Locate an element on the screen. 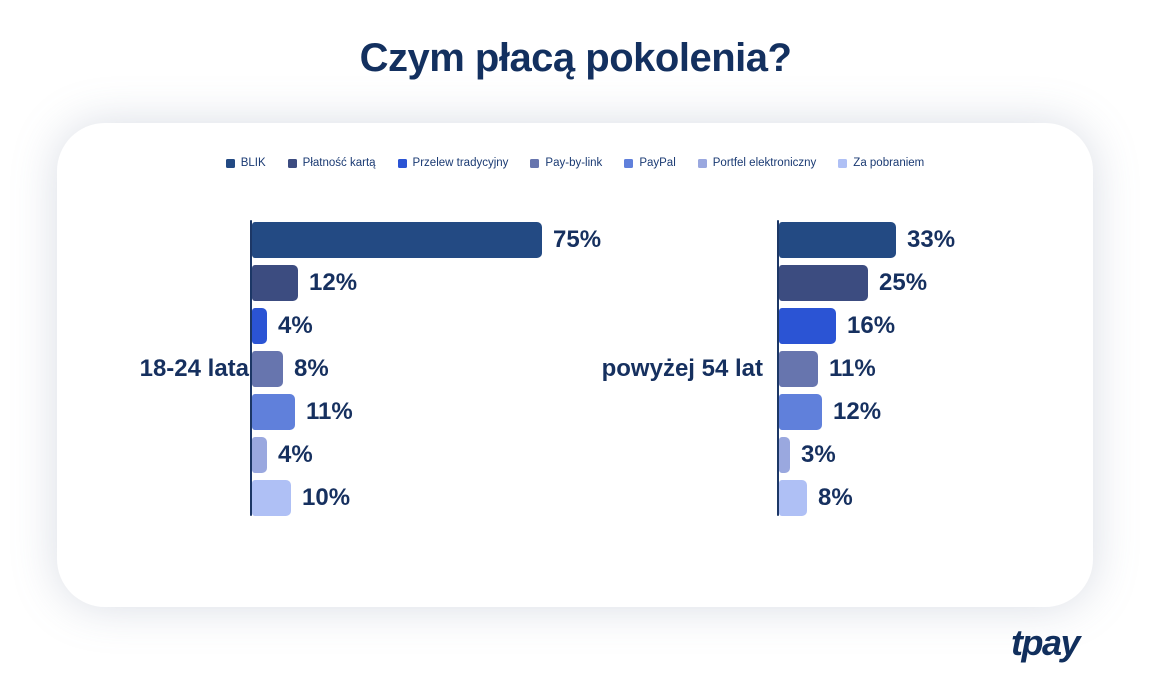 Image resolution: width=1151 pixels, height=684 pixels. legend-item: PayPal is located at coordinates (650, 163).